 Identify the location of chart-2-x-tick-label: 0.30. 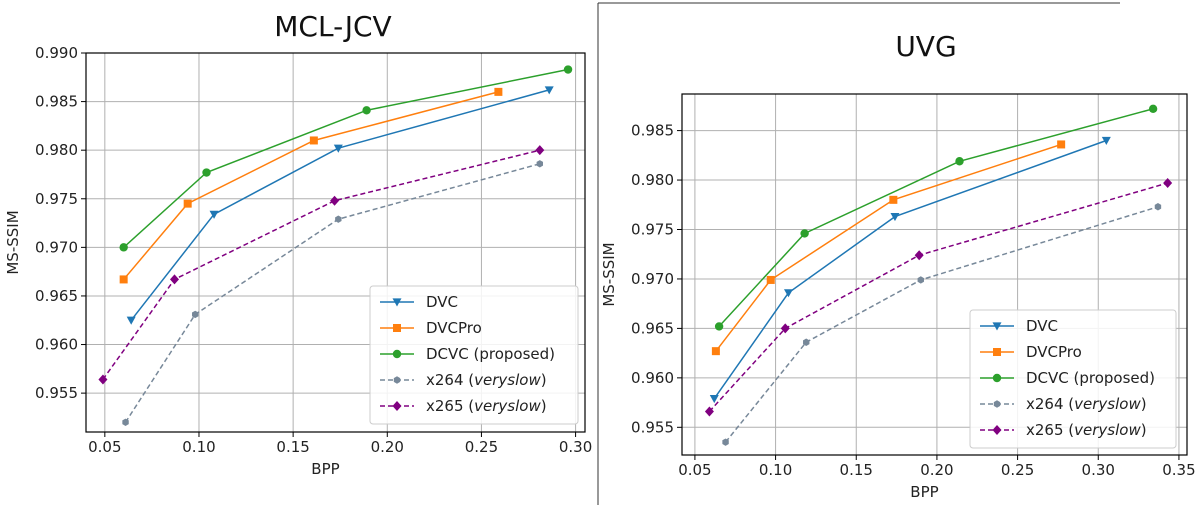
(1098, 470).